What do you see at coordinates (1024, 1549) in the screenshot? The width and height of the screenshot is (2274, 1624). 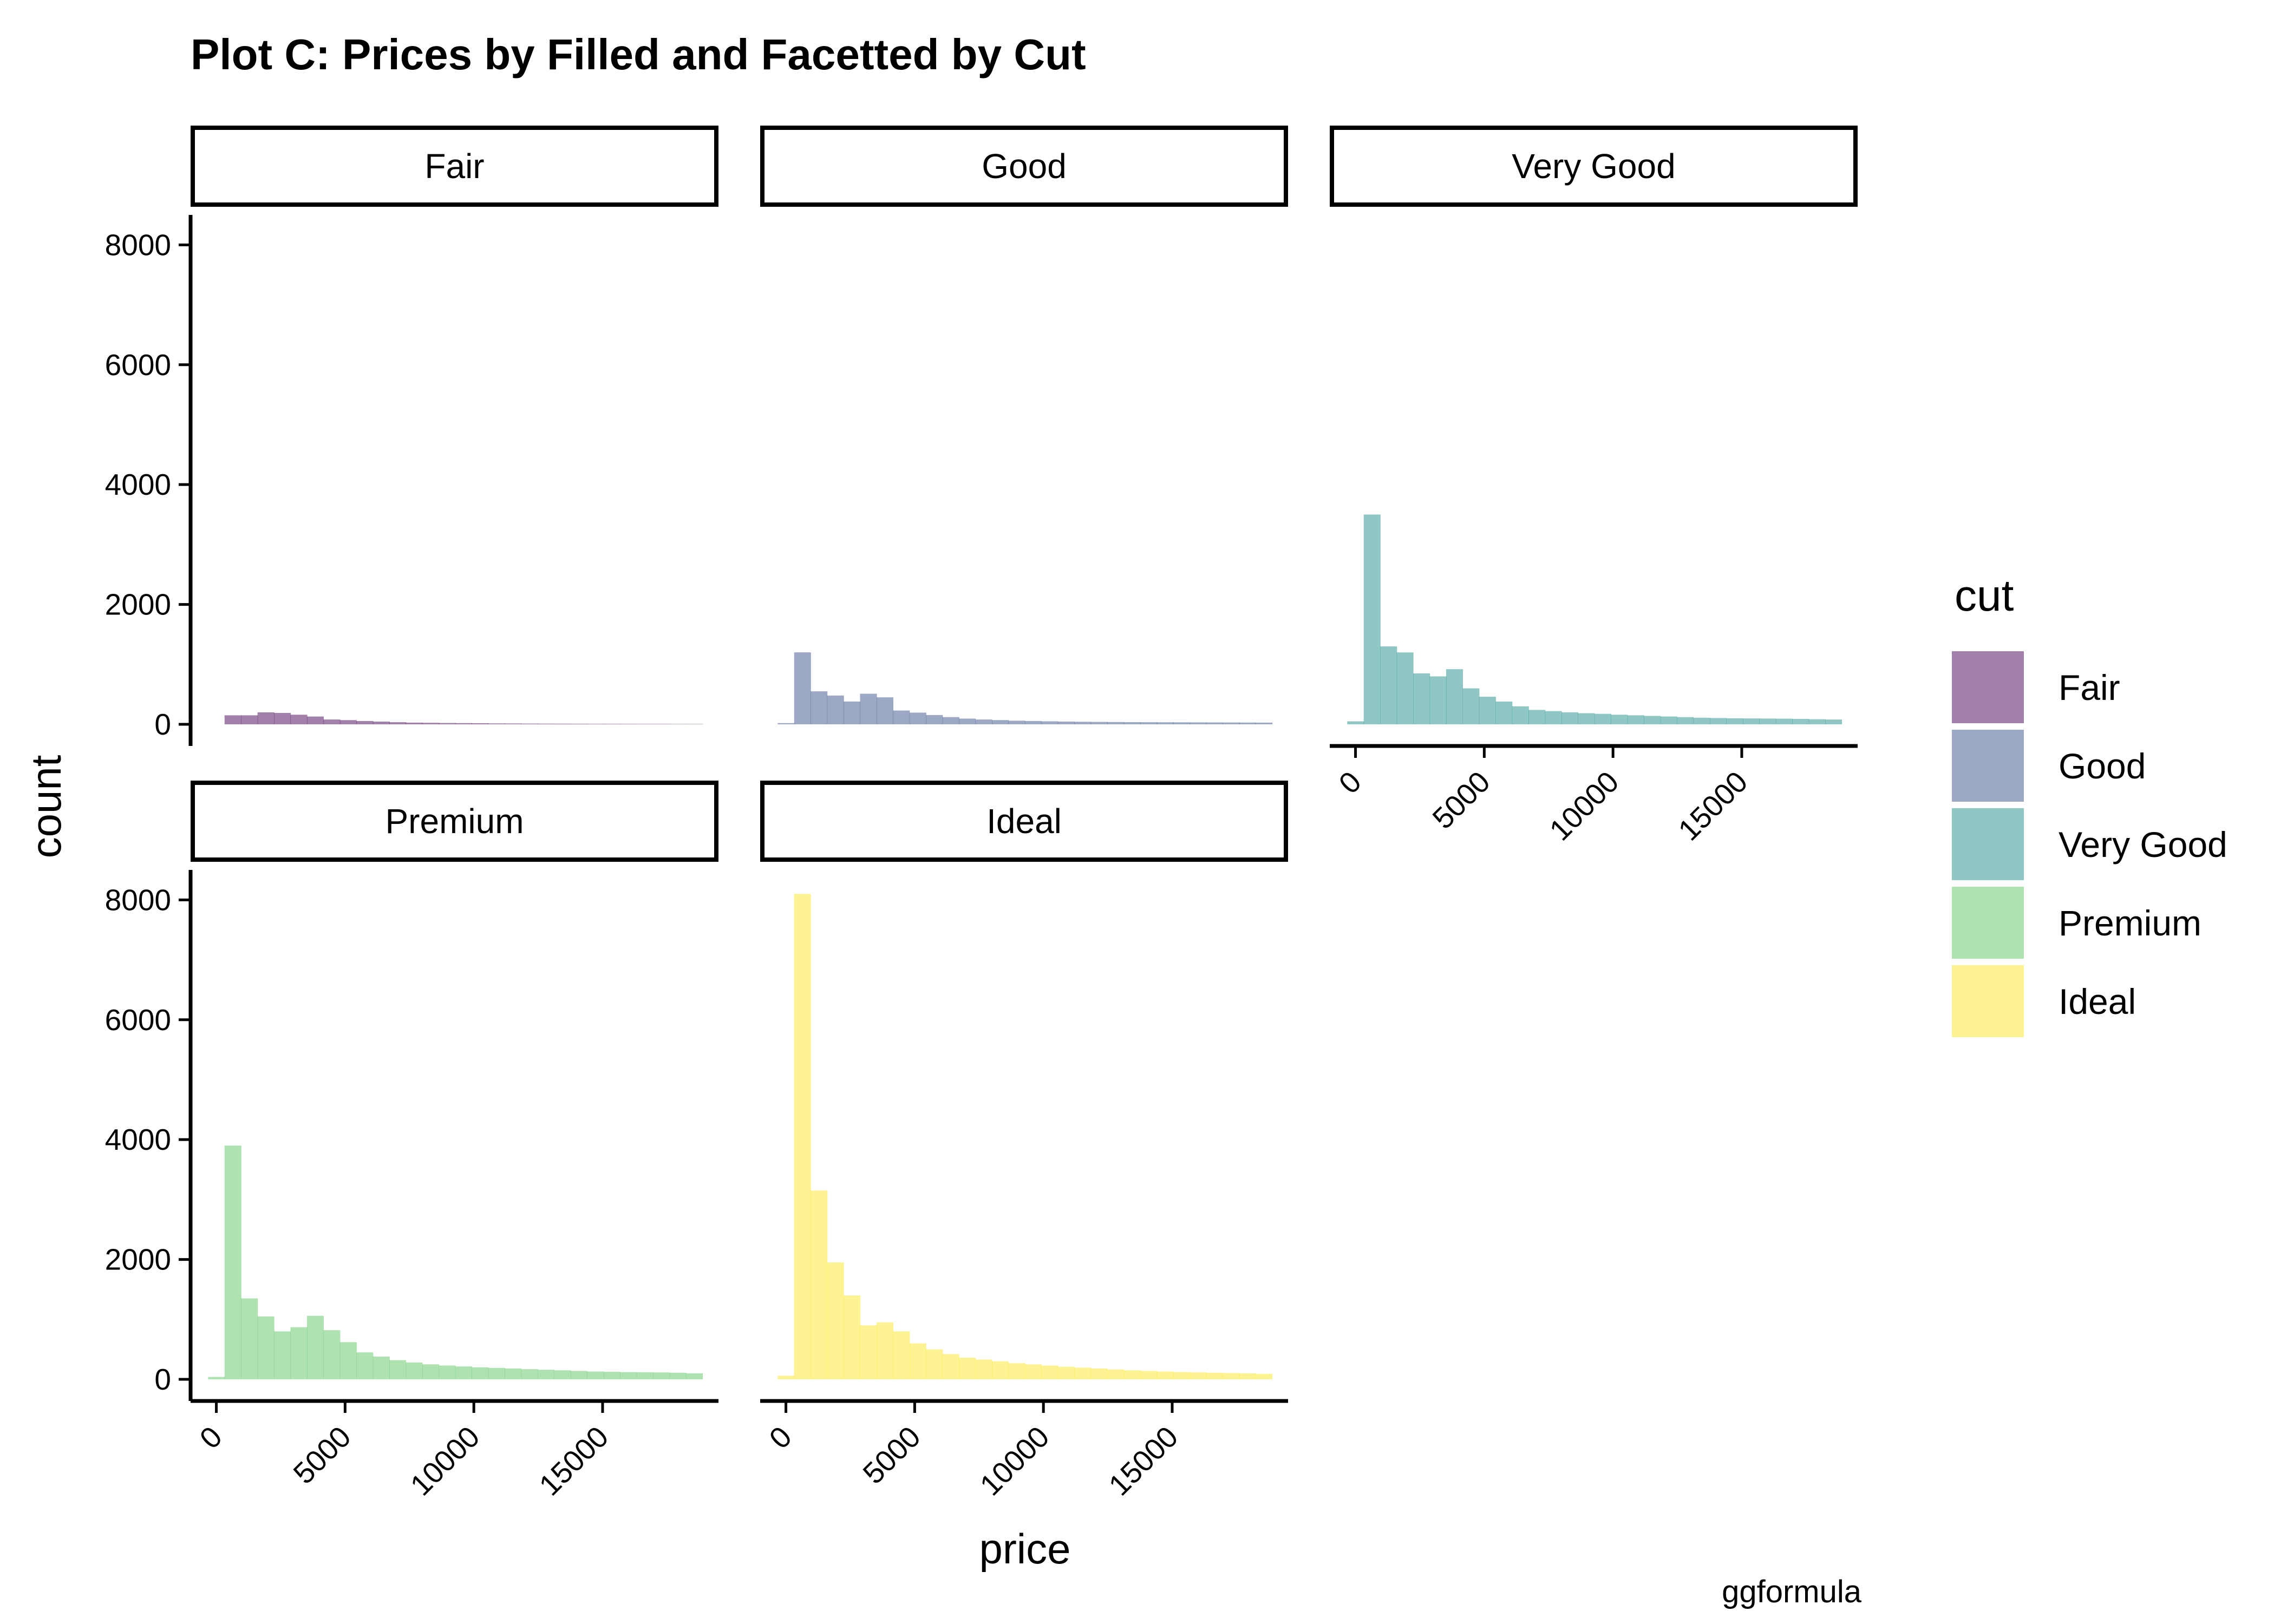 I see `x-axis-title: price` at bounding box center [1024, 1549].